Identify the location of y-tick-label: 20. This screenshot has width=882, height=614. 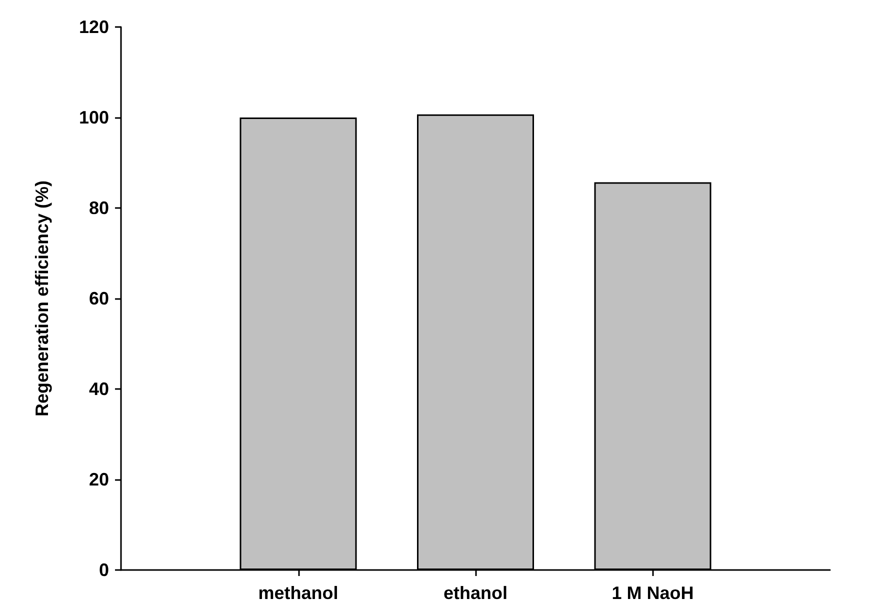
(98, 480).